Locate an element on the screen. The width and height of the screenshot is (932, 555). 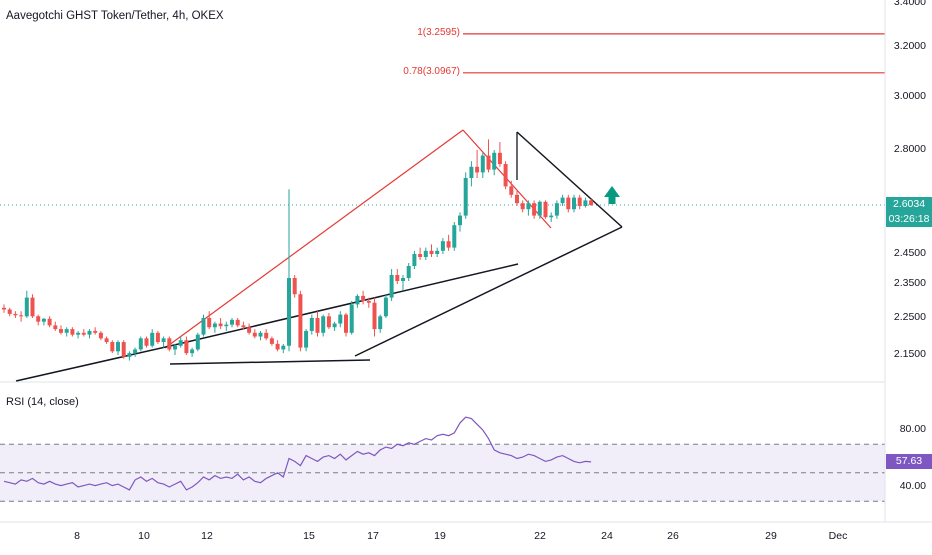
price-tick-label: 2.3500 is located at coordinates (909, 283).